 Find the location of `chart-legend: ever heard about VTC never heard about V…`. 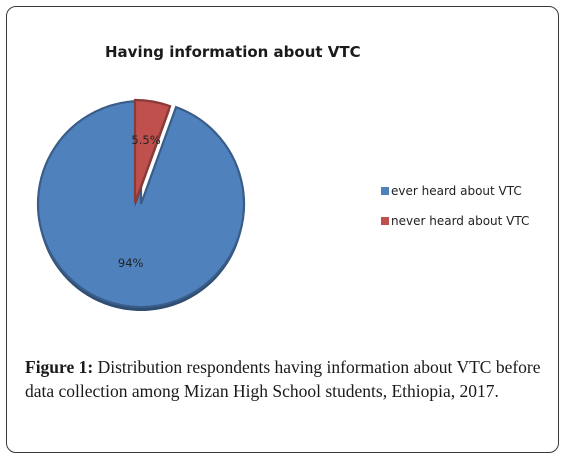

chart-legend: ever heard about VTC never heard about V… is located at coordinates (455, 213).